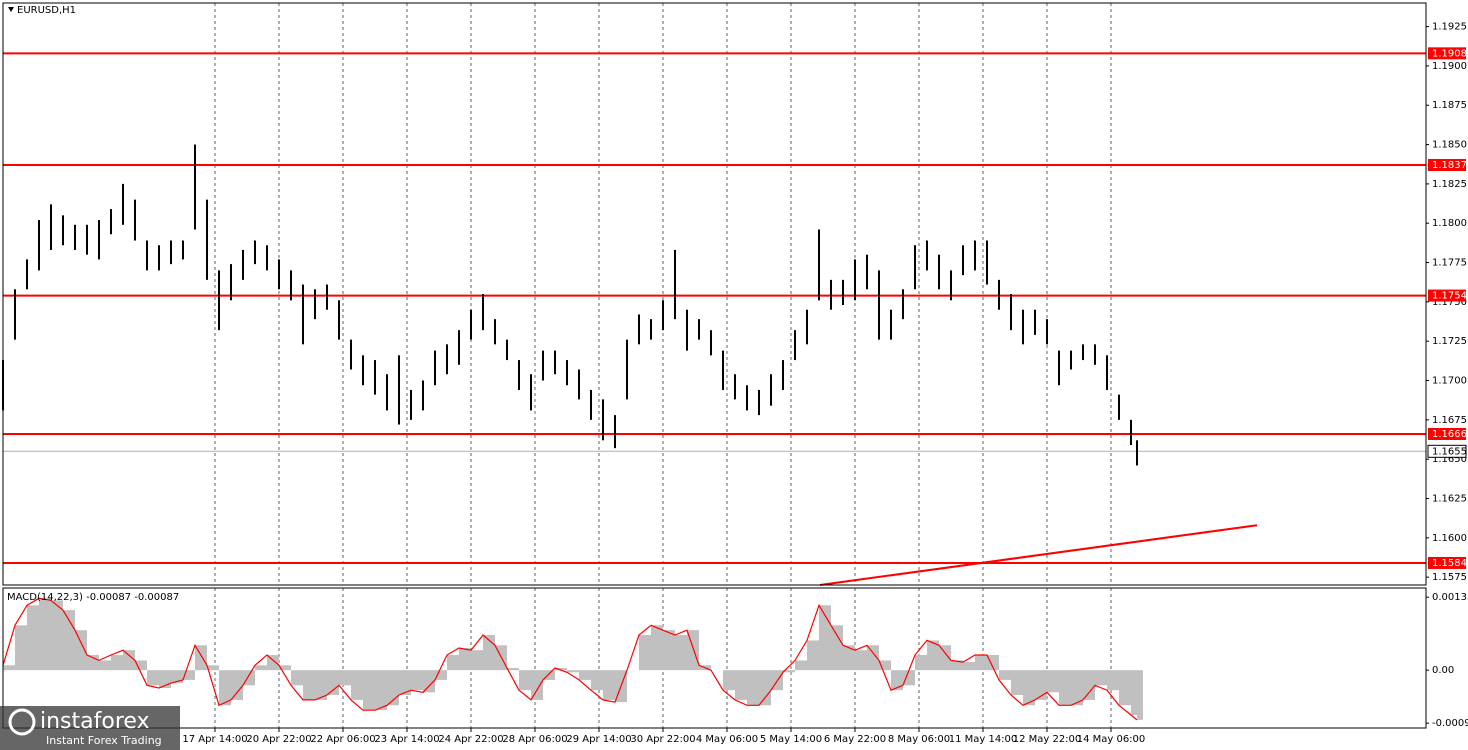 The image size is (1468, 750). I want to click on y-tick-label: 0.00135, so click(1450, 597).